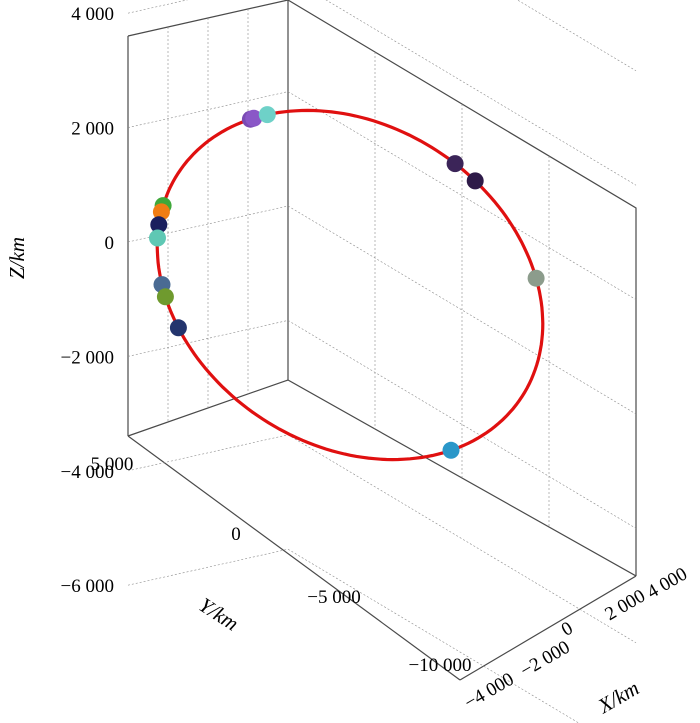 The image size is (700, 723). What do you see at coordinates (625, 605) in the screenshot?
I see `x-tick-label-3: 2 000` at bounding box center [625, 605].